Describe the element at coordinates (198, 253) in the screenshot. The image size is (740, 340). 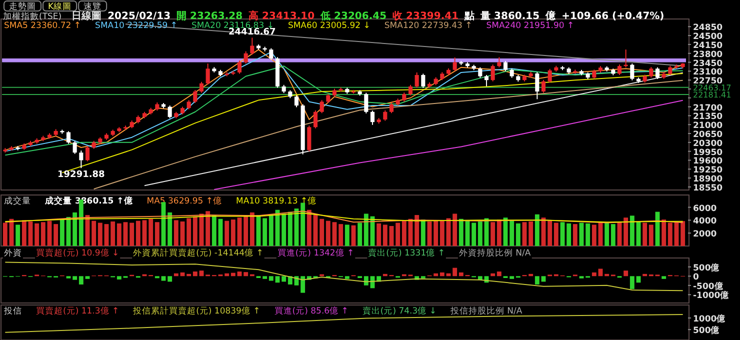
I see `series-label: 外資累計買賣超(元) -14144億 ↑` at that location.